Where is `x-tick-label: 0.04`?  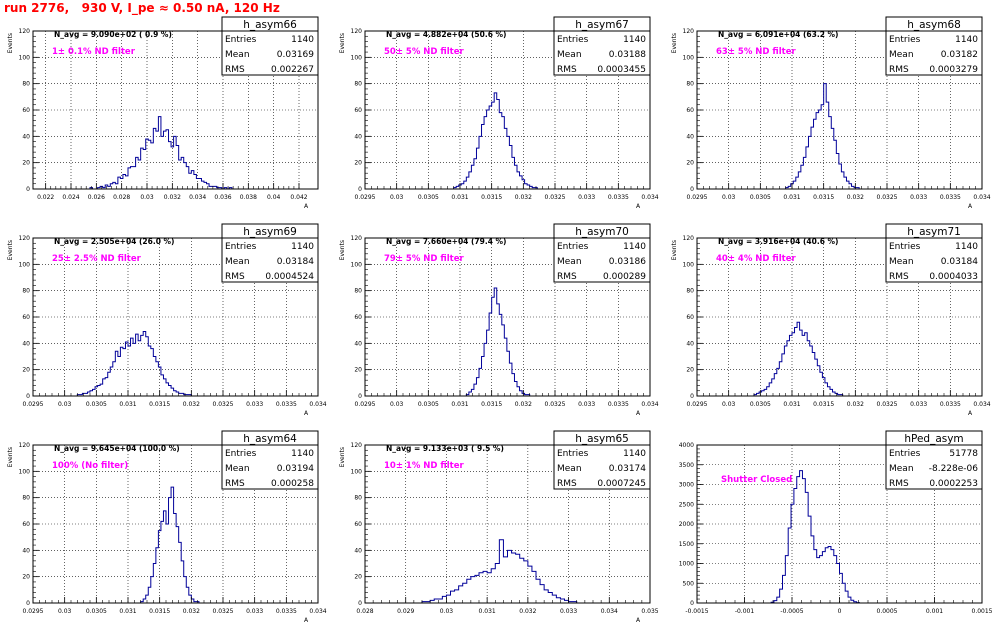
x-tick-label: 0.04 is located at coordinates (274, 197).